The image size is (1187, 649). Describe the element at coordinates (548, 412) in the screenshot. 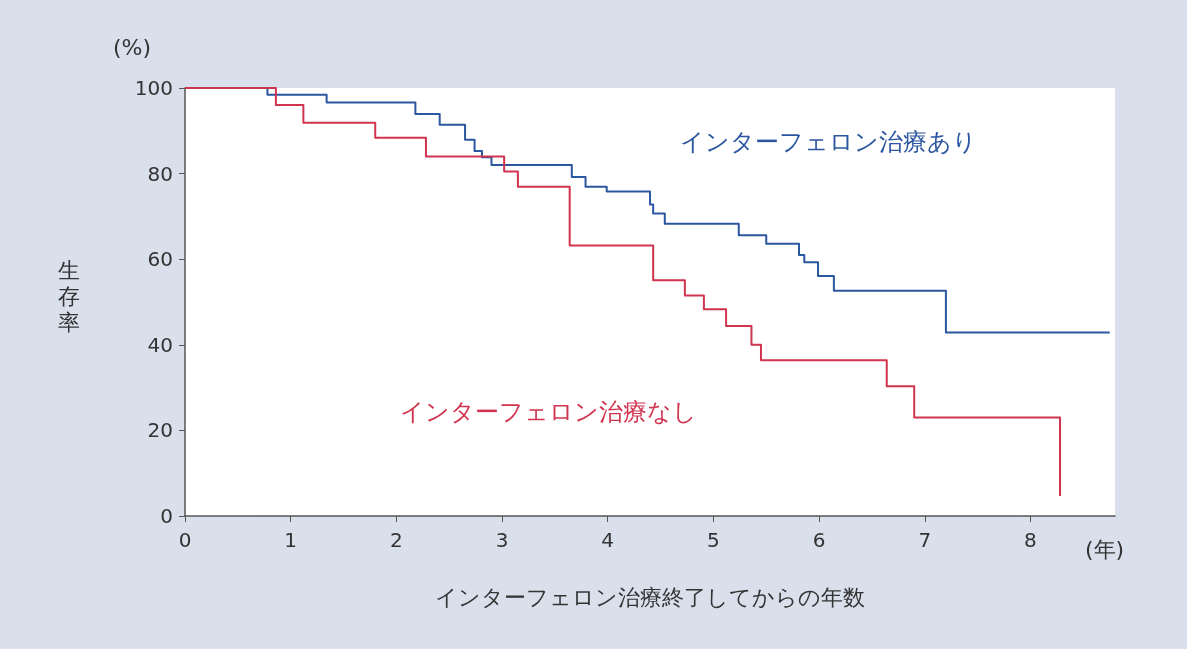

I see `text: インターフェロン治療なし` at that location.